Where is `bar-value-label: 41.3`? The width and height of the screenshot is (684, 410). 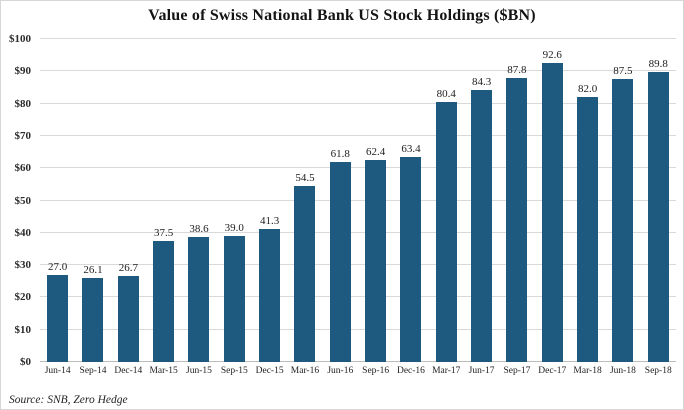
bar-value-label: 41.3 is located at coordinates (270, 220).